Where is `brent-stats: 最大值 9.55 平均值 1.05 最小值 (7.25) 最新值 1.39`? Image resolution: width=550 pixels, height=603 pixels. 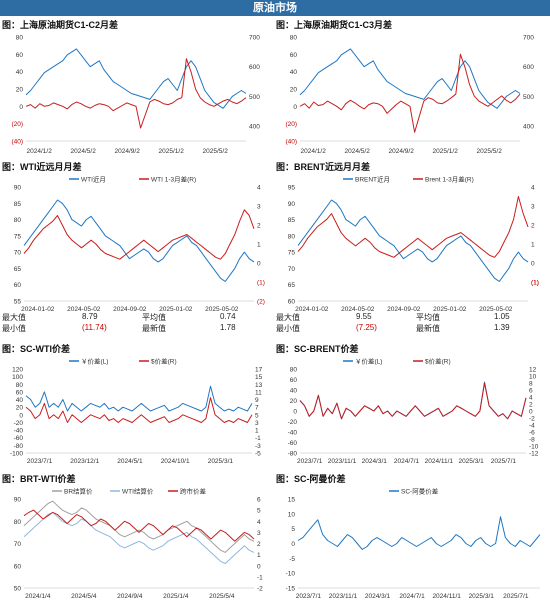 brent-stats: 最大值 9.55 平均值 1.05 最小值 (7.25) 最新值 1.39 is located at coordinates (412, 326).